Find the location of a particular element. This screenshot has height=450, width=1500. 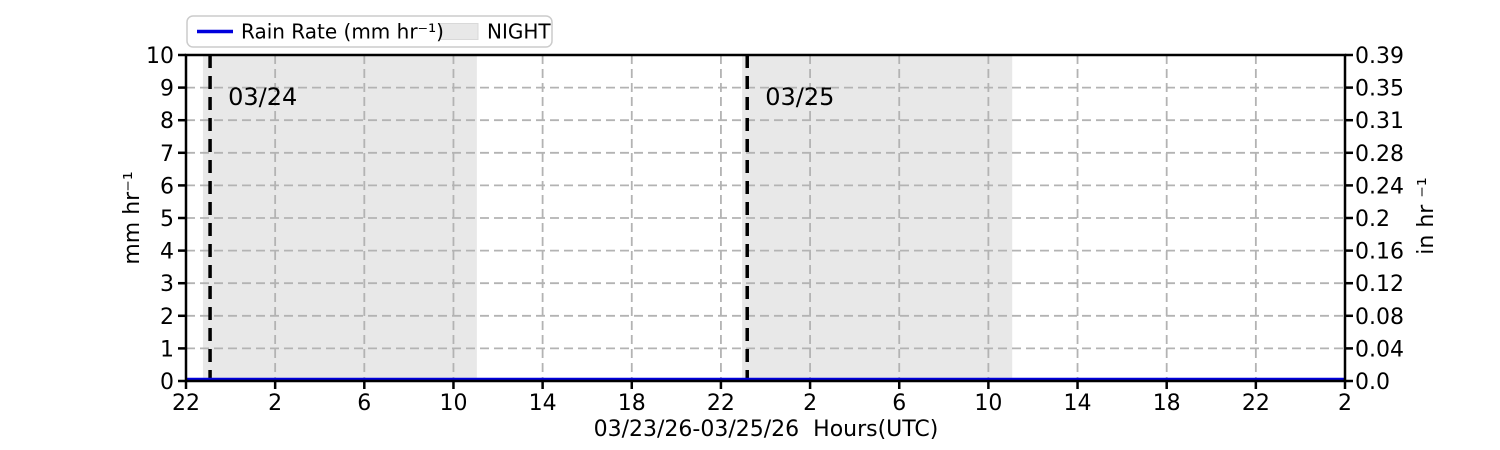

y-tick-label-left: 3 is located at coordinates (167, 284).